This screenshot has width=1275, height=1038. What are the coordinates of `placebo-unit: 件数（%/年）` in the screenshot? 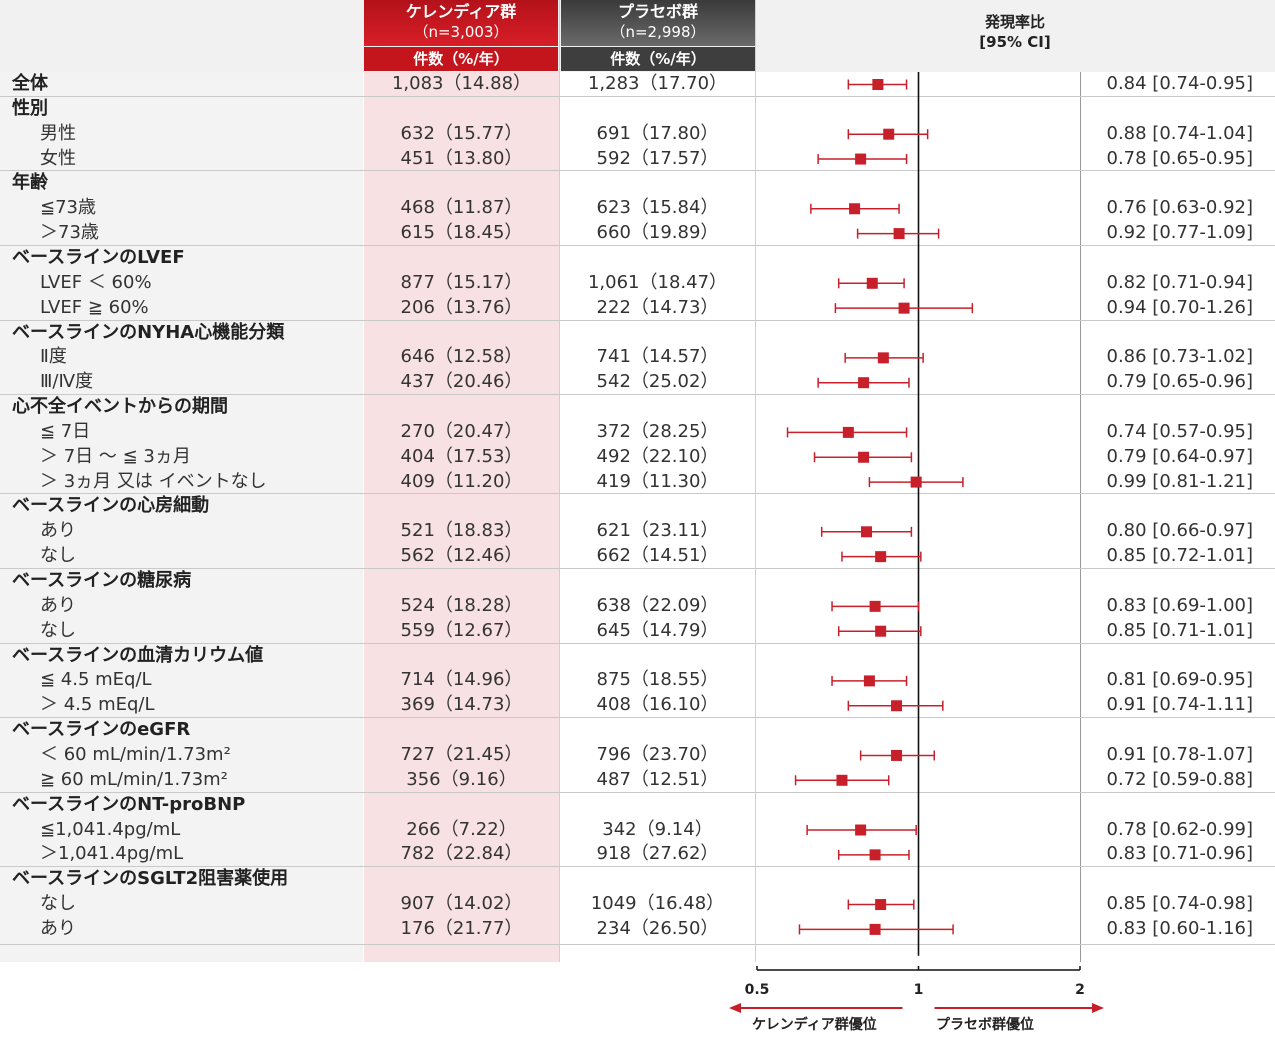 It's located at (658, 59).